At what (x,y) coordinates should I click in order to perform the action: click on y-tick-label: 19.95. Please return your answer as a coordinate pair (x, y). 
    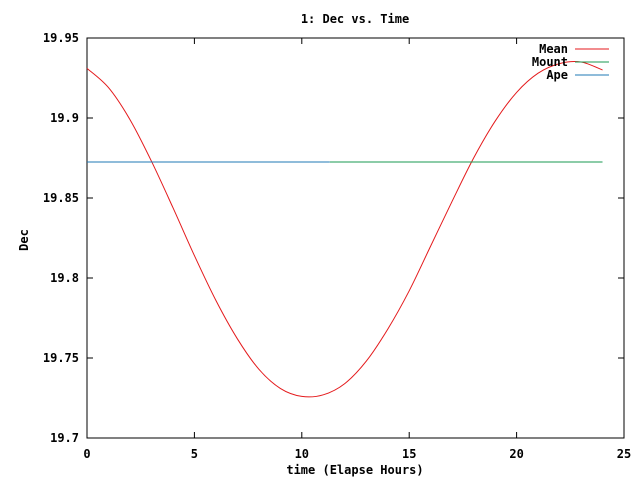
    Looking at the image, I should click on (61, 38).